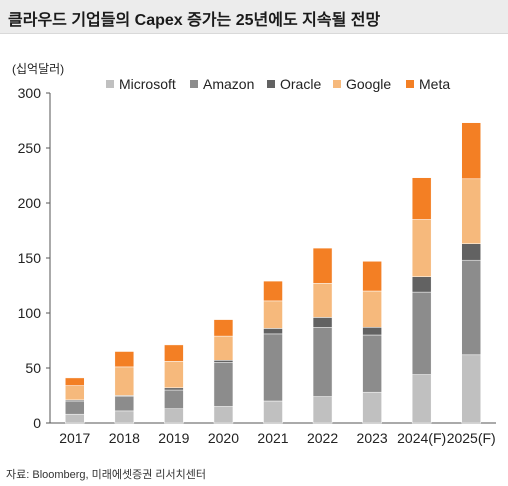  Describe the element at coordinates (30, 313) in the screenshot. I see `y-tick-label: 100` at that location.